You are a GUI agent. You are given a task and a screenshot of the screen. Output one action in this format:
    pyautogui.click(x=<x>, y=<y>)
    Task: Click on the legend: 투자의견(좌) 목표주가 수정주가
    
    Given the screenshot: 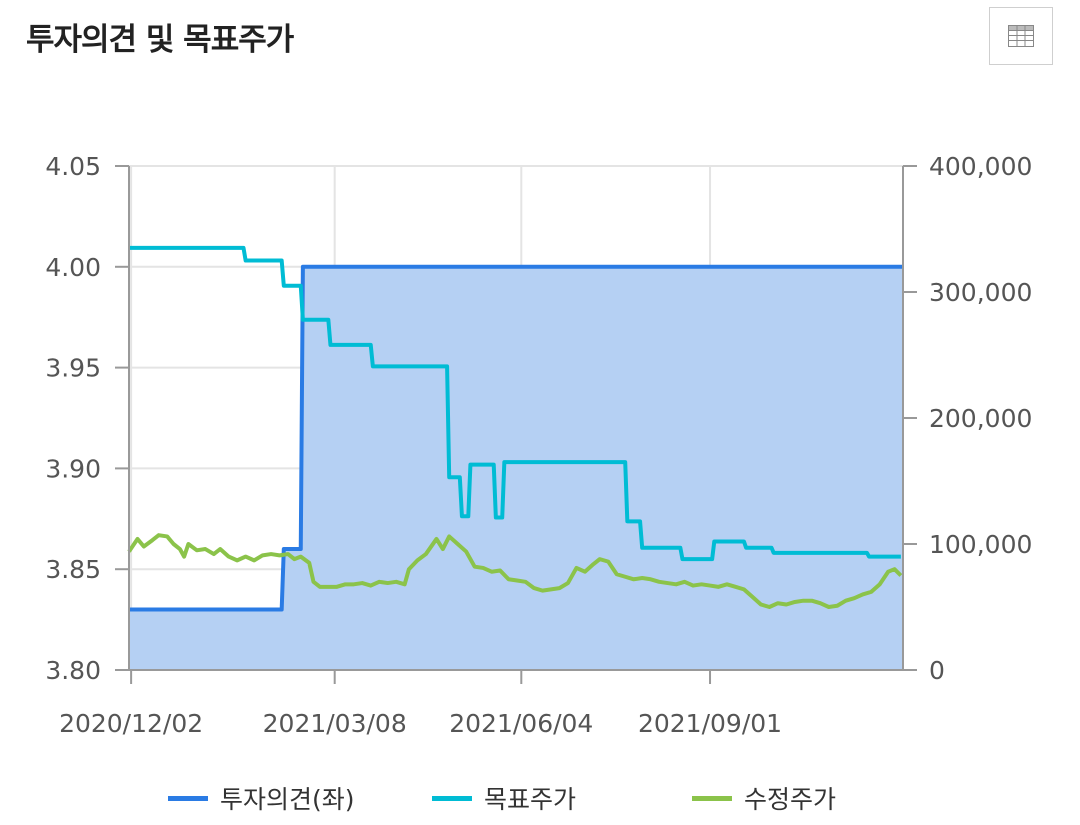 What is the action you would take?
    pyautogui.click(x=540, y=800)
    